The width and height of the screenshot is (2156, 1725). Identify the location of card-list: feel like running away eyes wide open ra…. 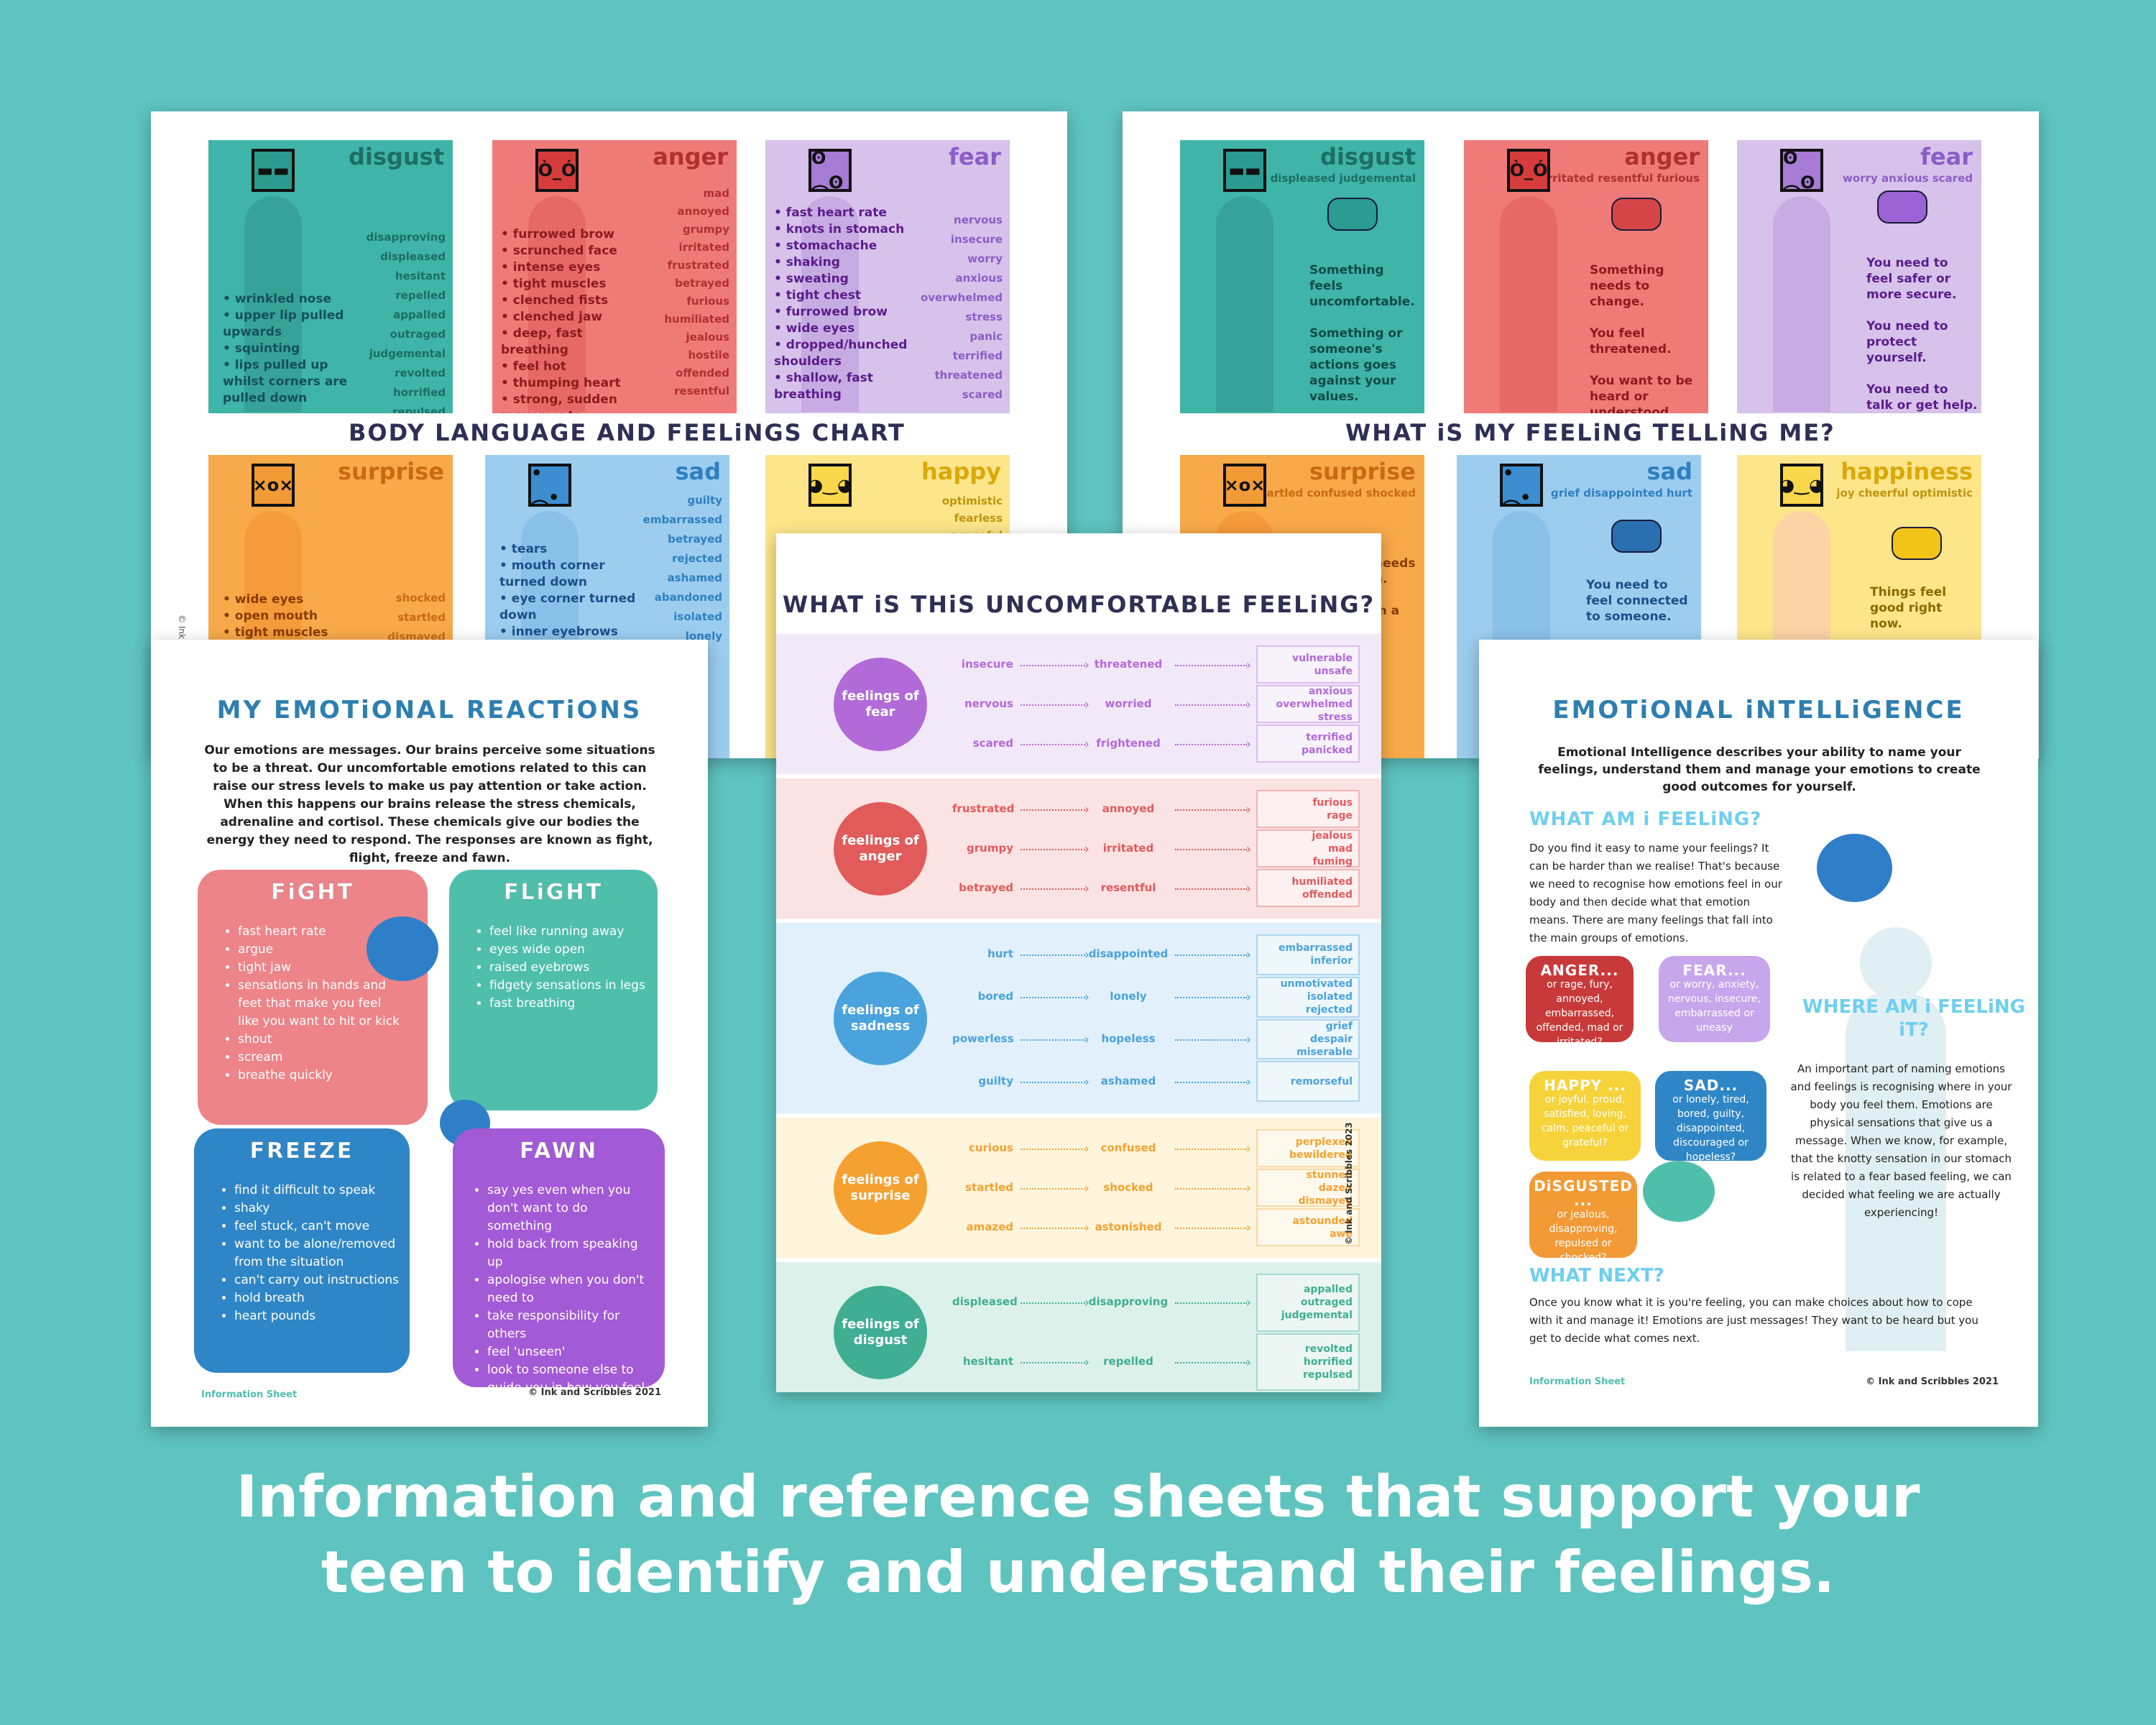
(562, 968).